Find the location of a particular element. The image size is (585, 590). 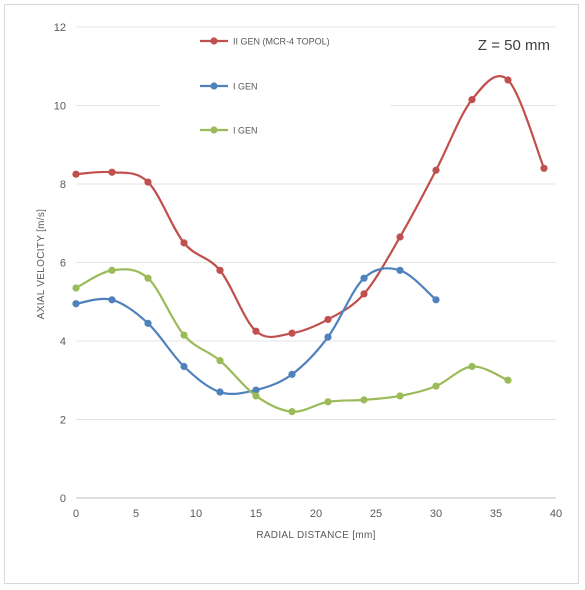

y-tick-label: 8 is located at coordinates (63, 185).